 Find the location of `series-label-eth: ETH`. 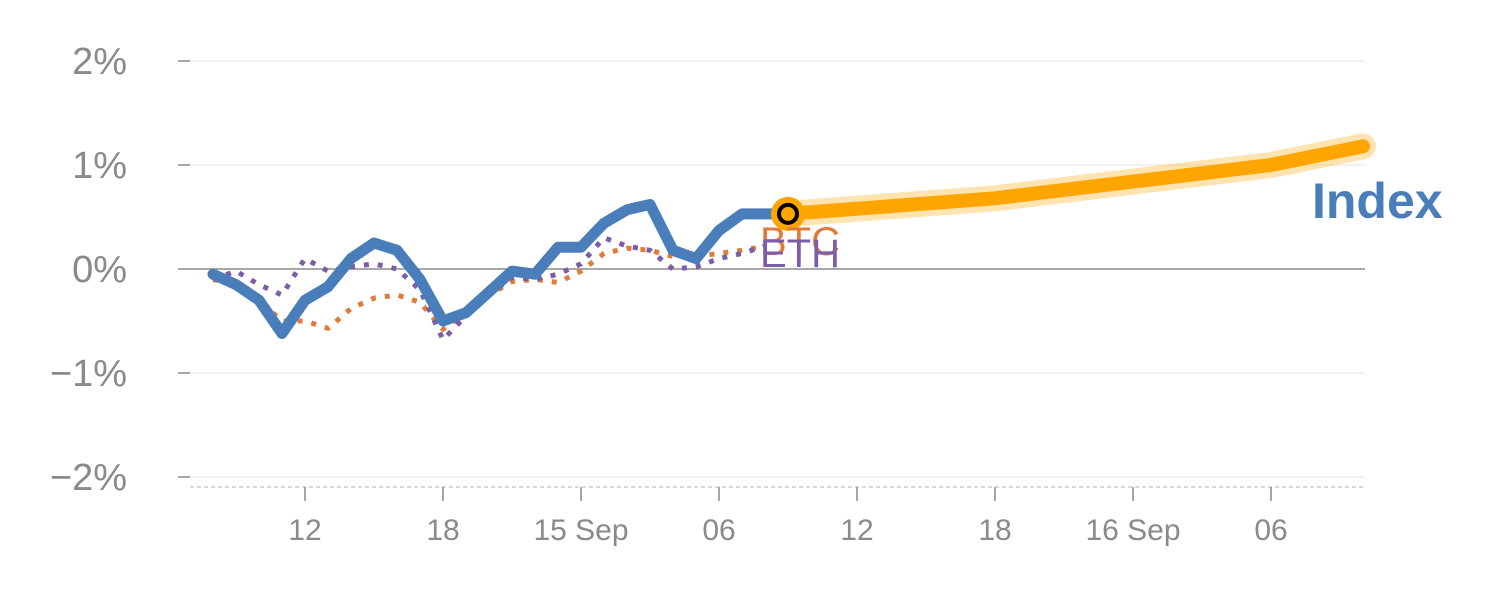

series-label-eth: ETH is located at coordinates (800, 254).